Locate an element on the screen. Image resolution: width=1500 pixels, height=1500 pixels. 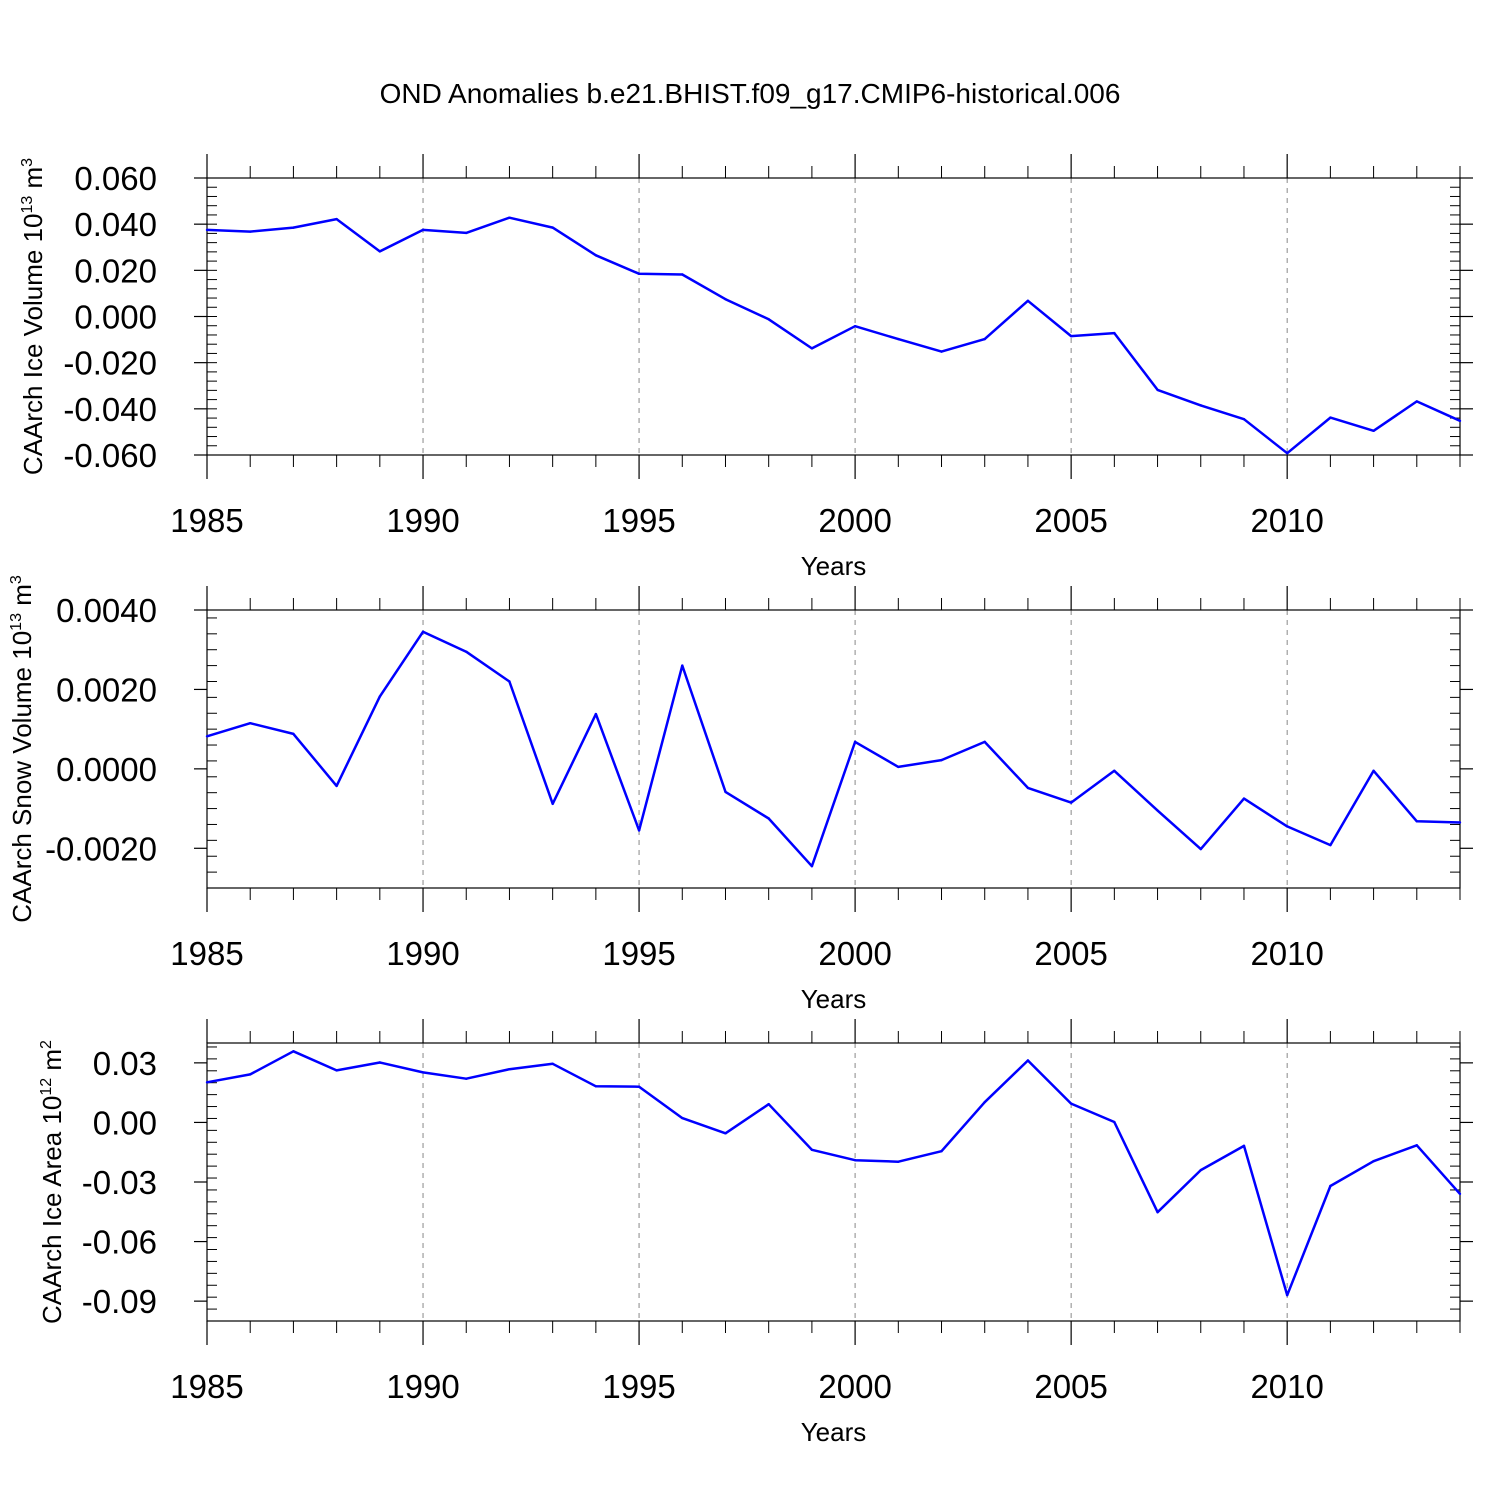
y-axis-title: CAArch Ice Area 1012 m2 is located at coordinates (52, 1182).